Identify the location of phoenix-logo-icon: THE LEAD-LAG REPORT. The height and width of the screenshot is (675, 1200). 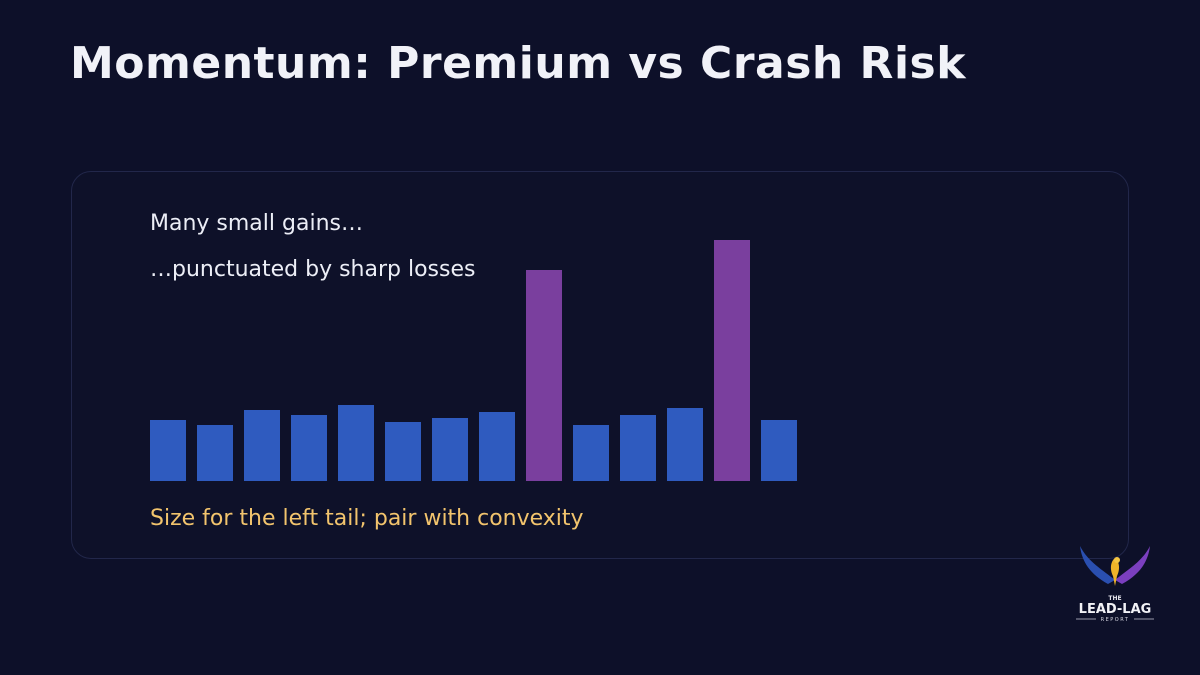
(1115, 584).